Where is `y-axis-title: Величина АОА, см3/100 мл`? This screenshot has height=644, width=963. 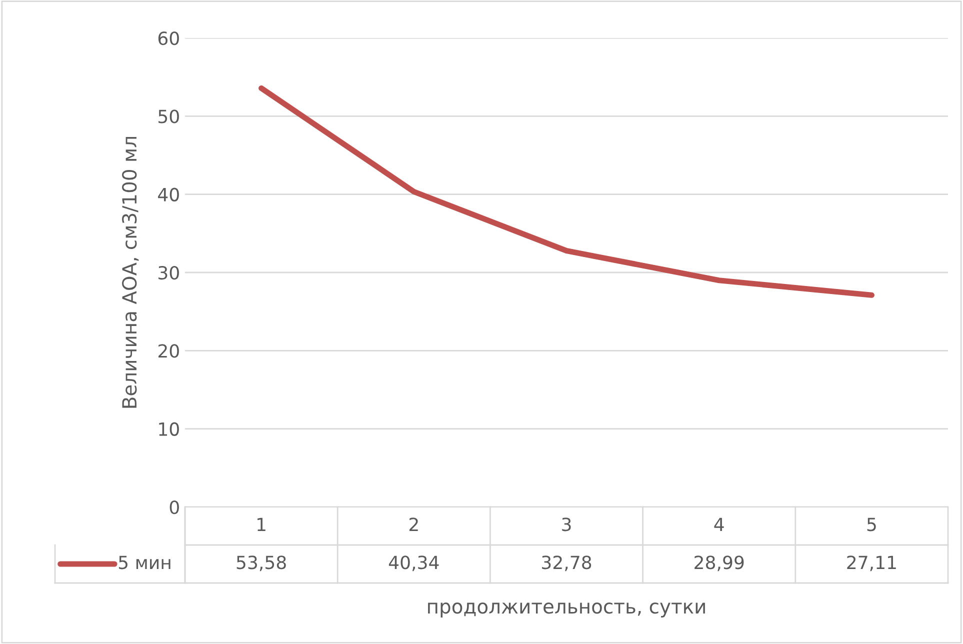 y-axis-title: Величина АОА, см3/100 мл is located at coordinates (130, 272).